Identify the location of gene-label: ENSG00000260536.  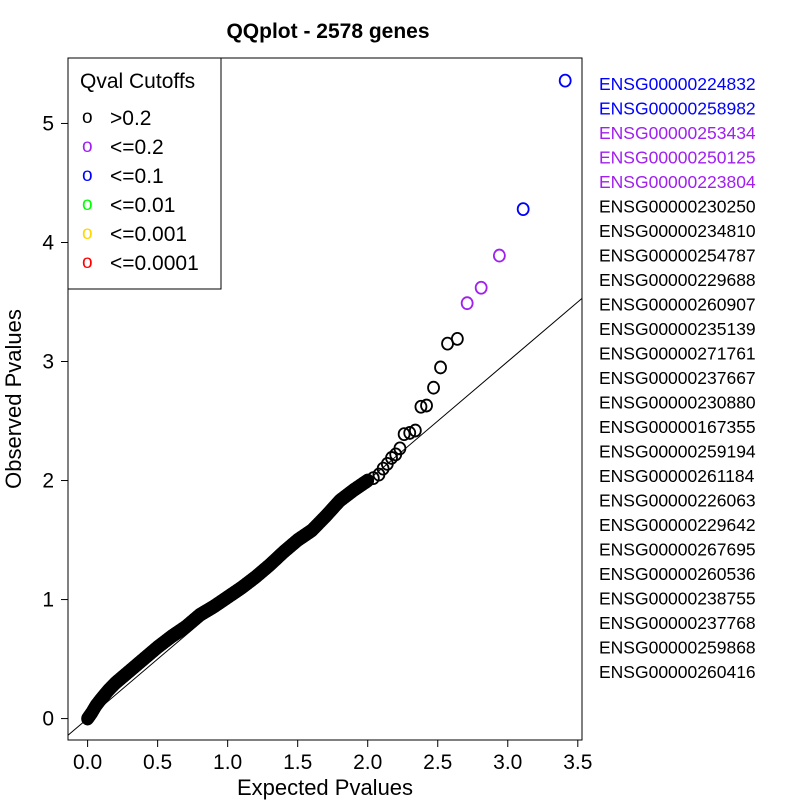
(677, 574).